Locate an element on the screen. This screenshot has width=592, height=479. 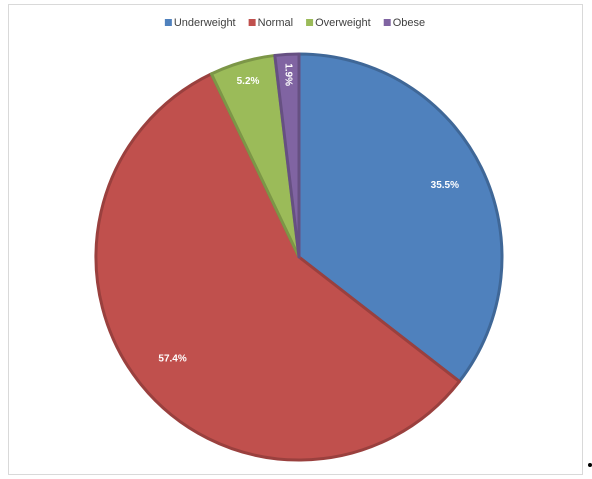
corner-dot is located at coordinates (590, 465).